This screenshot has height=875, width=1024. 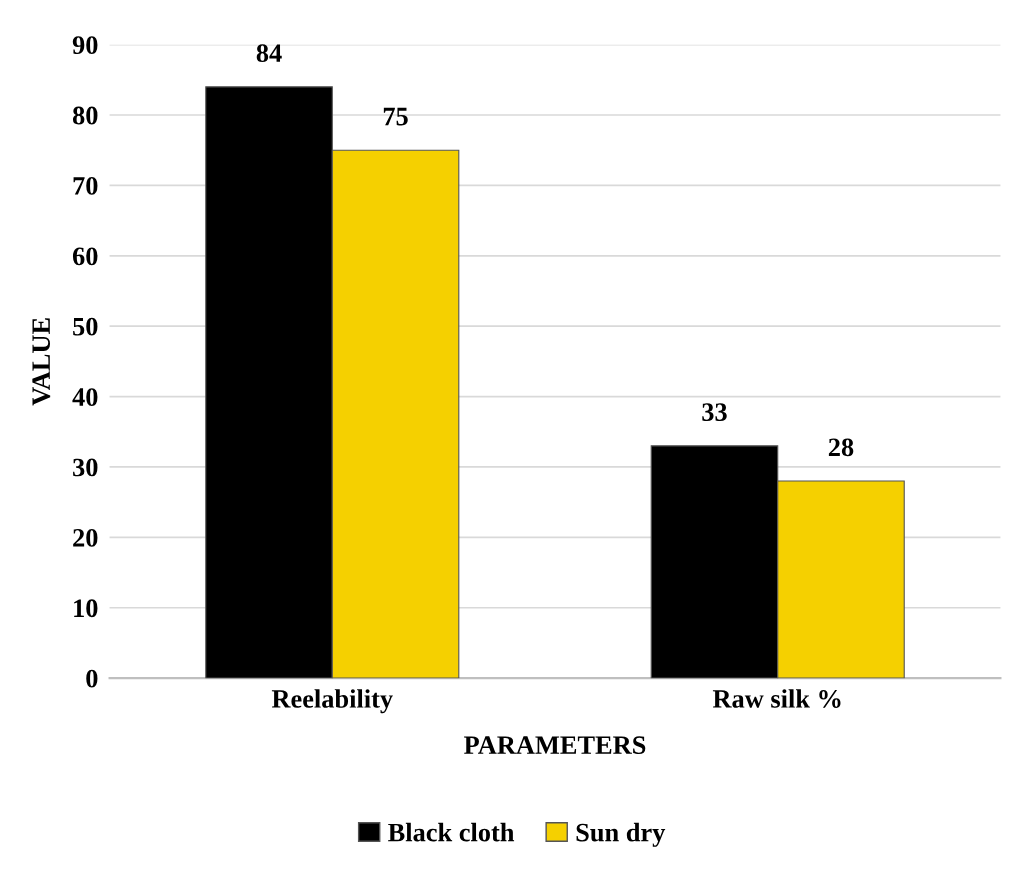 What do you see at coordinates (92, 678) in the screenshot?
I see `y-tick-label: 0` at bounding box center [92, 678].